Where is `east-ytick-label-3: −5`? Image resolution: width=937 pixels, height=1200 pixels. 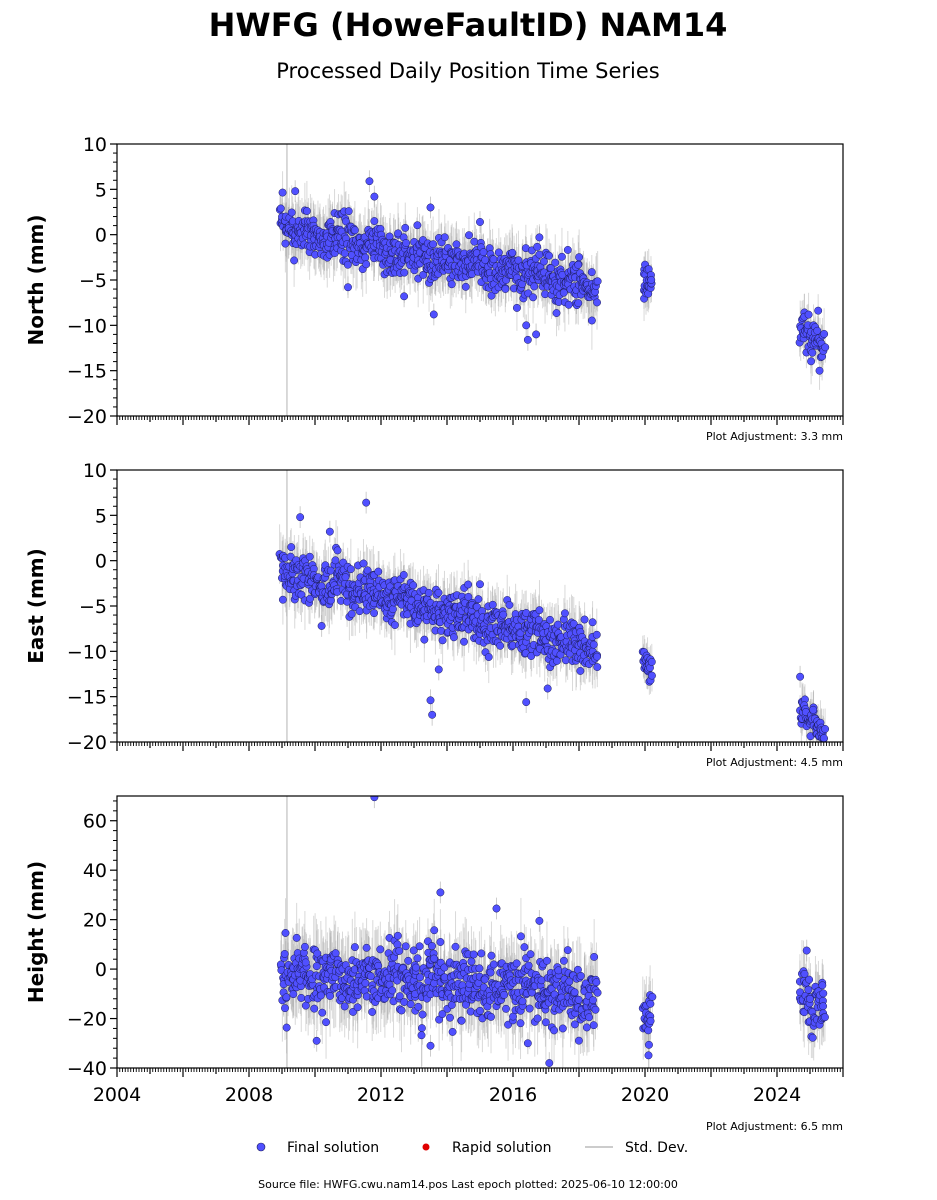
east-ytick-label-3: −5 is located at coordinates (93, 607).